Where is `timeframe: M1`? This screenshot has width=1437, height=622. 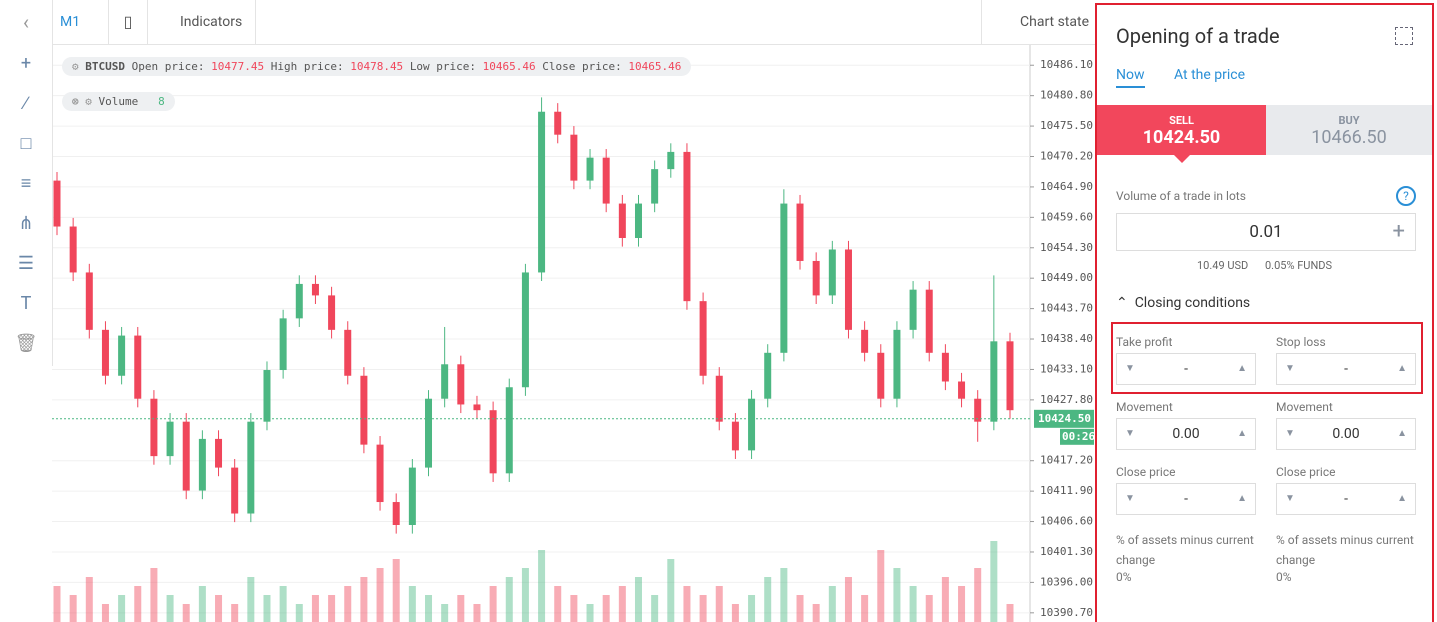 timeframe: M1 is located at coordinates (70, 22).